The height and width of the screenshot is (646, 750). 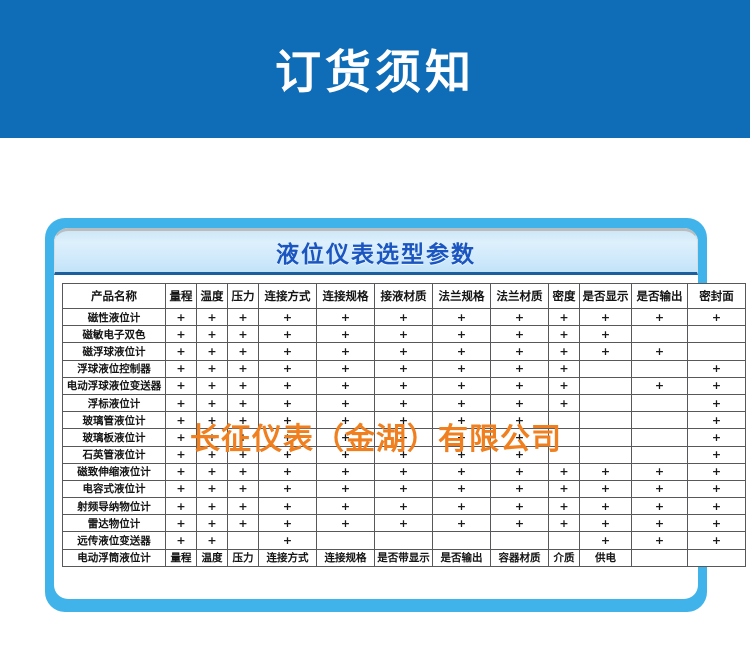 What do you see at coordinates (212, 471) in the screenshot?
I see `cell-r9-c1: +` at bounding box center [212, 471].